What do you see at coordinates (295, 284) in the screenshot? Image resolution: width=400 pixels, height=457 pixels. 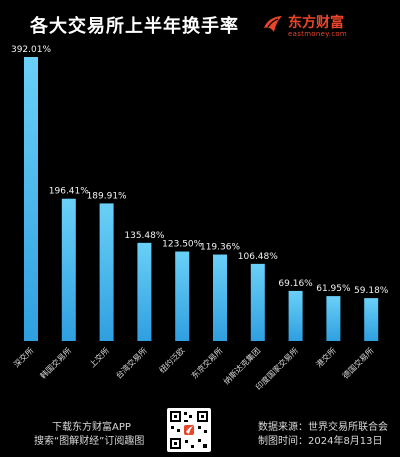 I see `bar-value-label: 69.16%` at bounding box center [295, 284].